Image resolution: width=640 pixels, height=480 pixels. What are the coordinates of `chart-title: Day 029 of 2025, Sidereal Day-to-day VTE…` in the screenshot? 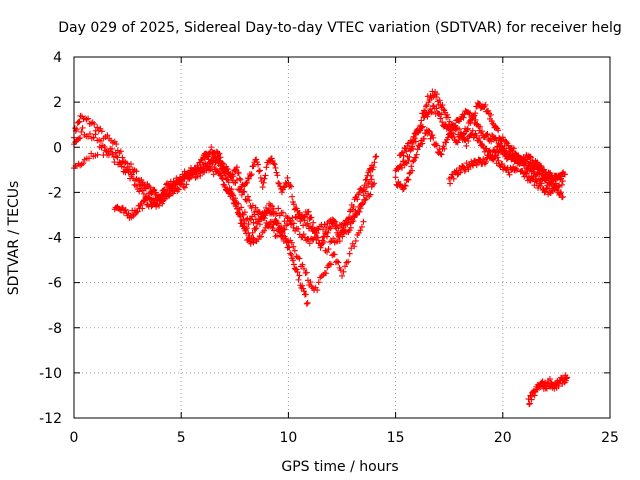 It's located at (339, 28).